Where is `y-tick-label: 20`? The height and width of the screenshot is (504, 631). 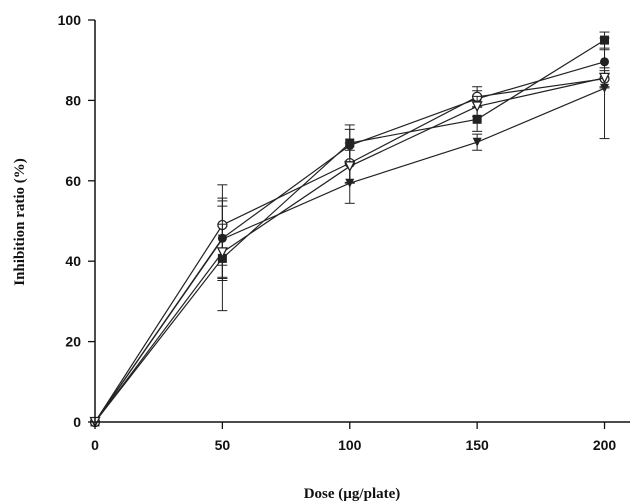 y-tick-label: 20 is located at coordinates (73, 342).